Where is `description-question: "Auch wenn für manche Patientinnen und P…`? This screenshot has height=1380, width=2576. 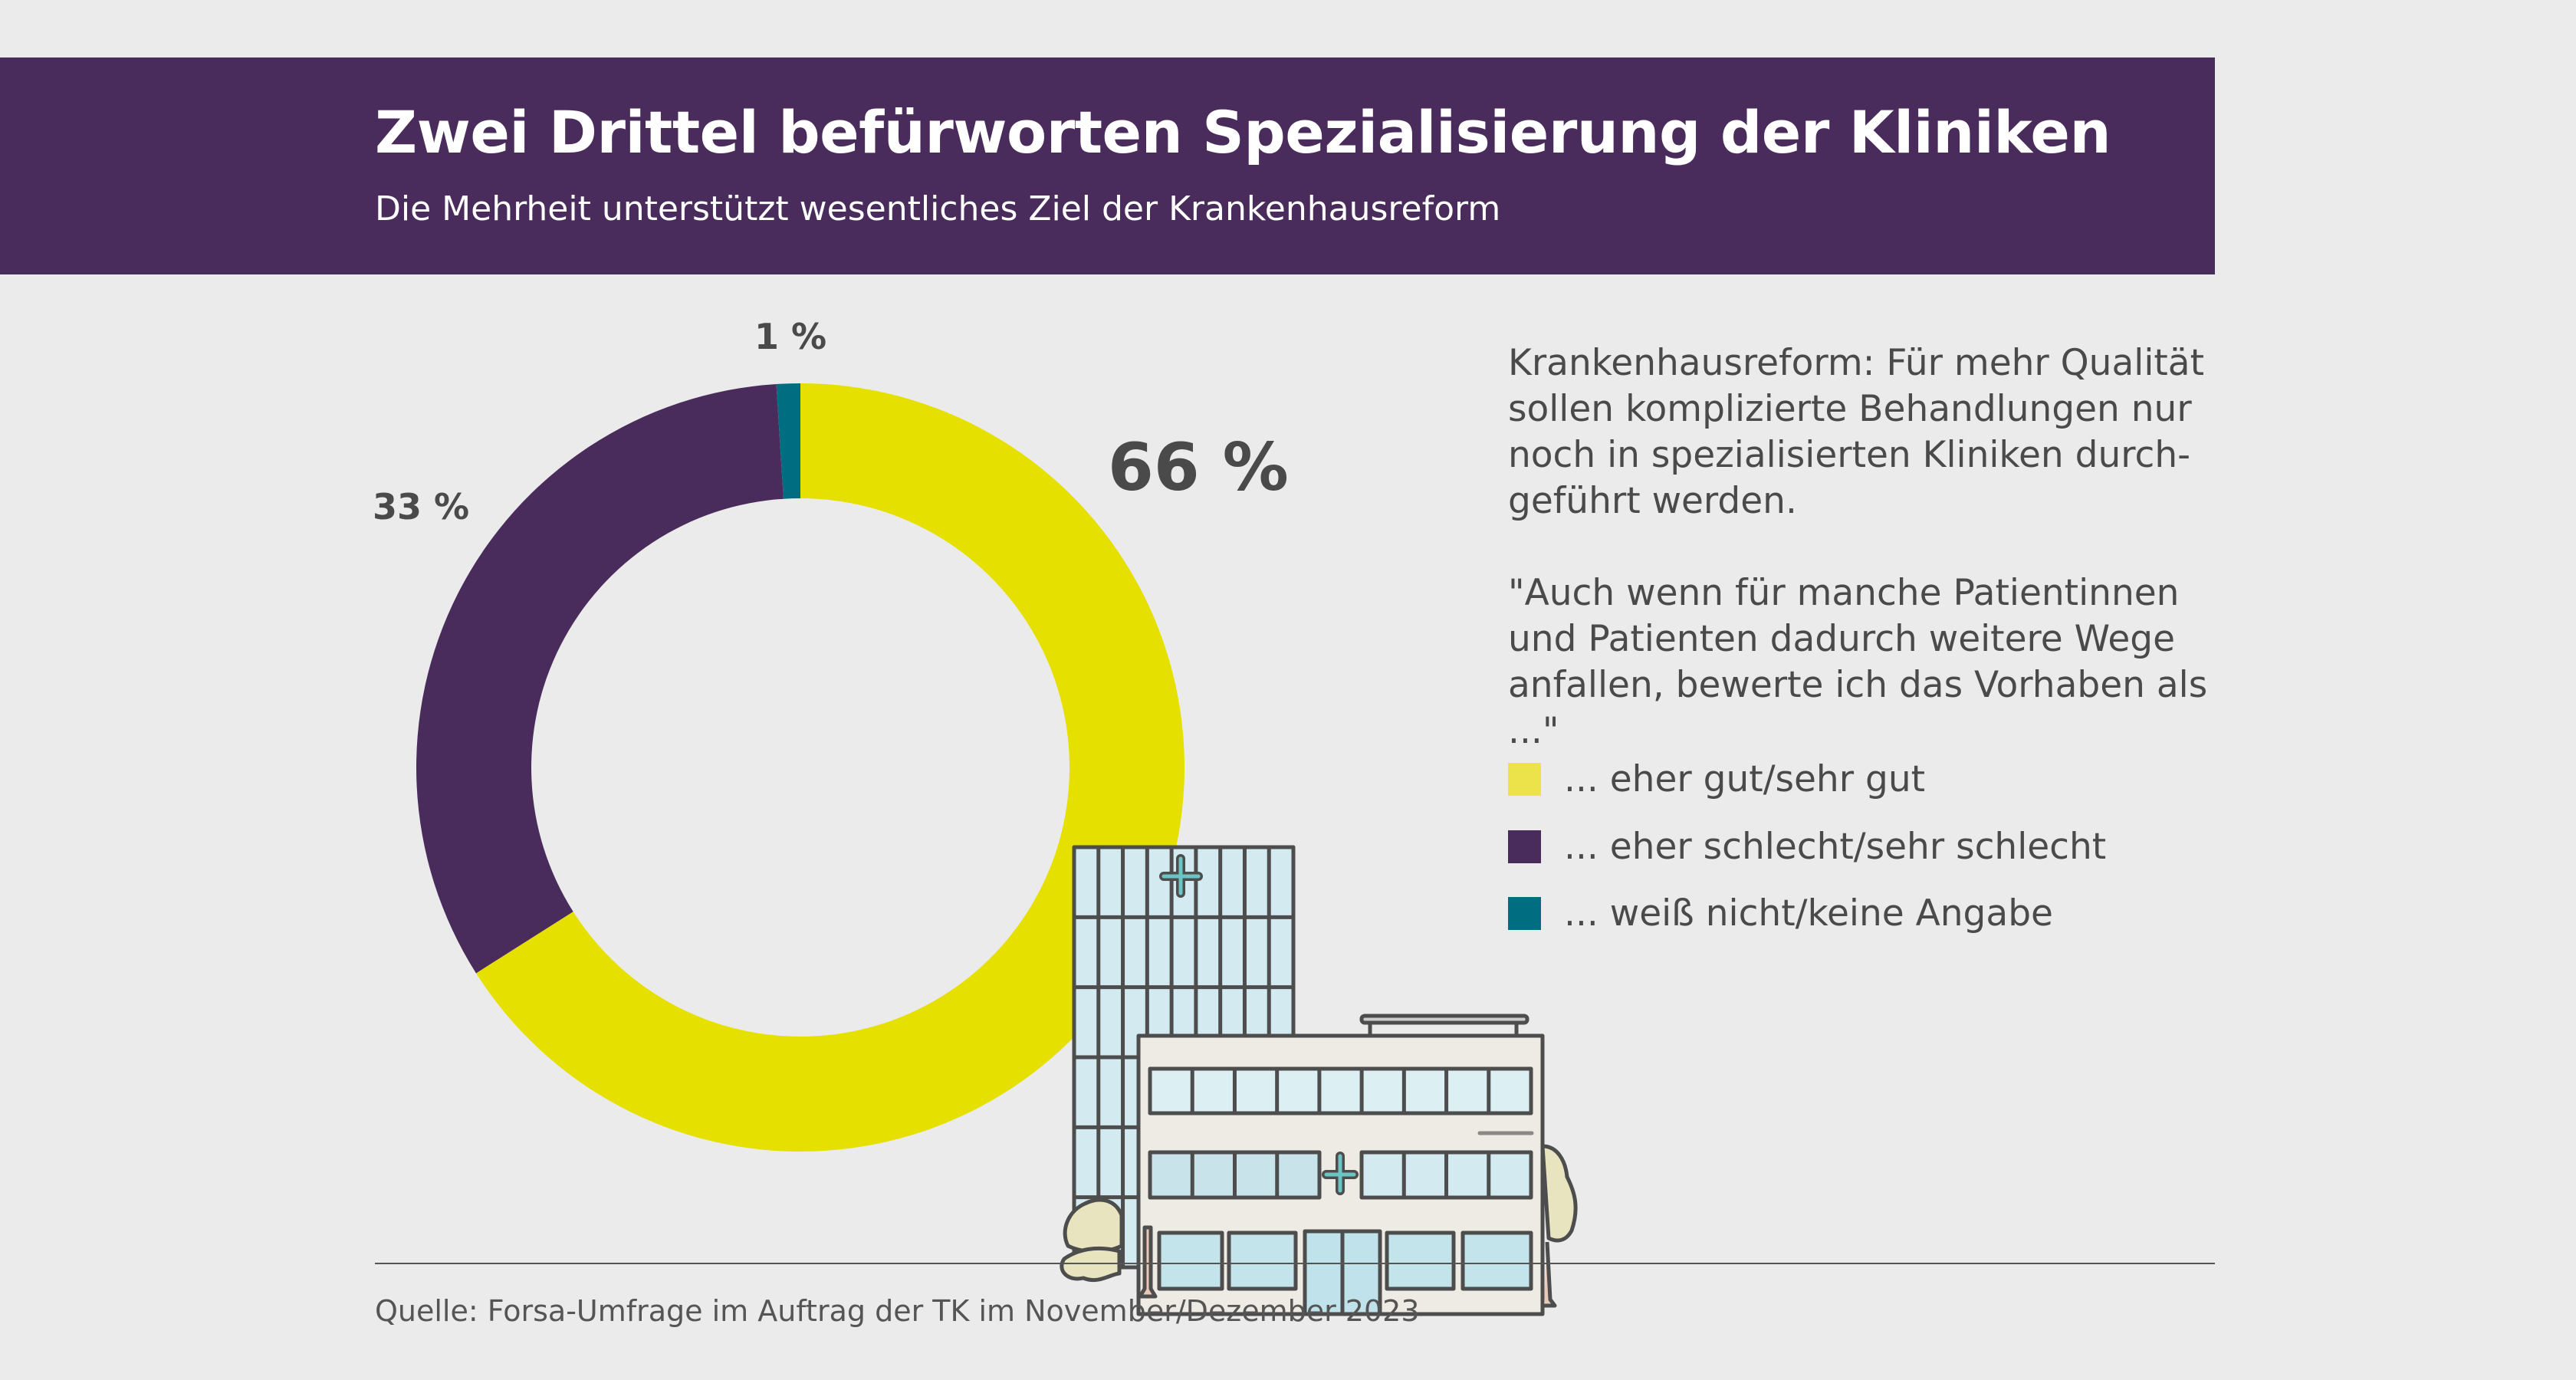
description-question: "Auch wenn für manche Patientinnen und P… is located at coordinates (1876, 662).